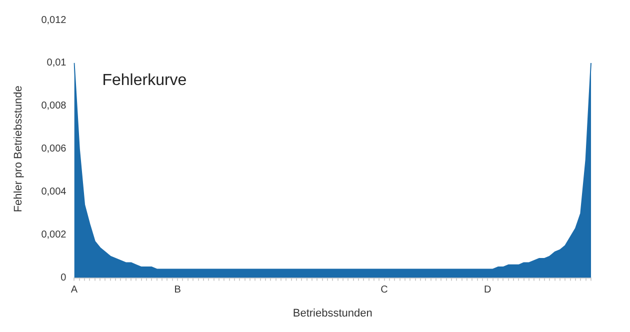 The height and width of the screenshot is (332, 630). Describe the element at coordinates (18, 149) in the screenshot. I see `y-axis-title: Fehler pro Betriebsstunde` at that location.